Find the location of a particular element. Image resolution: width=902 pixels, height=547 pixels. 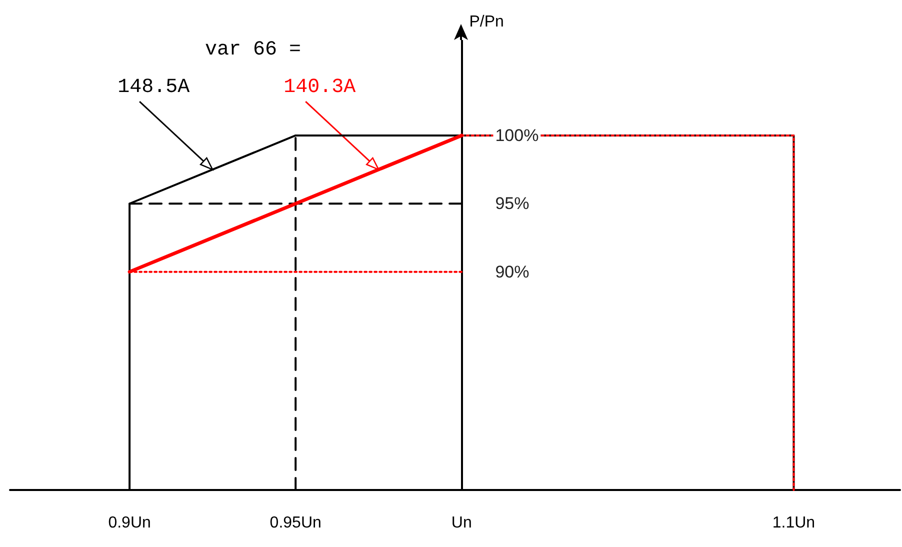

annotation: var 66 = is located at coordinates (253, 50).